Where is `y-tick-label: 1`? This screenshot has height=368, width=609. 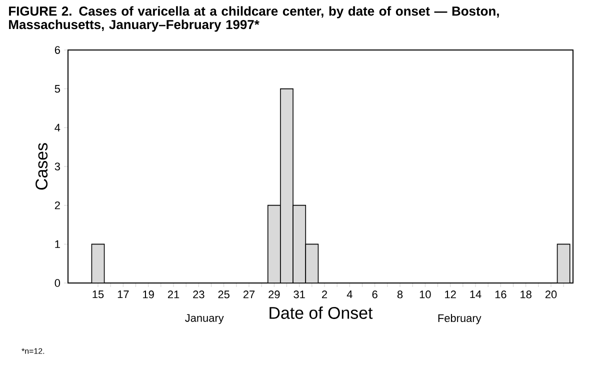 y-tick-label: 1 is located at coordinates (57, 244).